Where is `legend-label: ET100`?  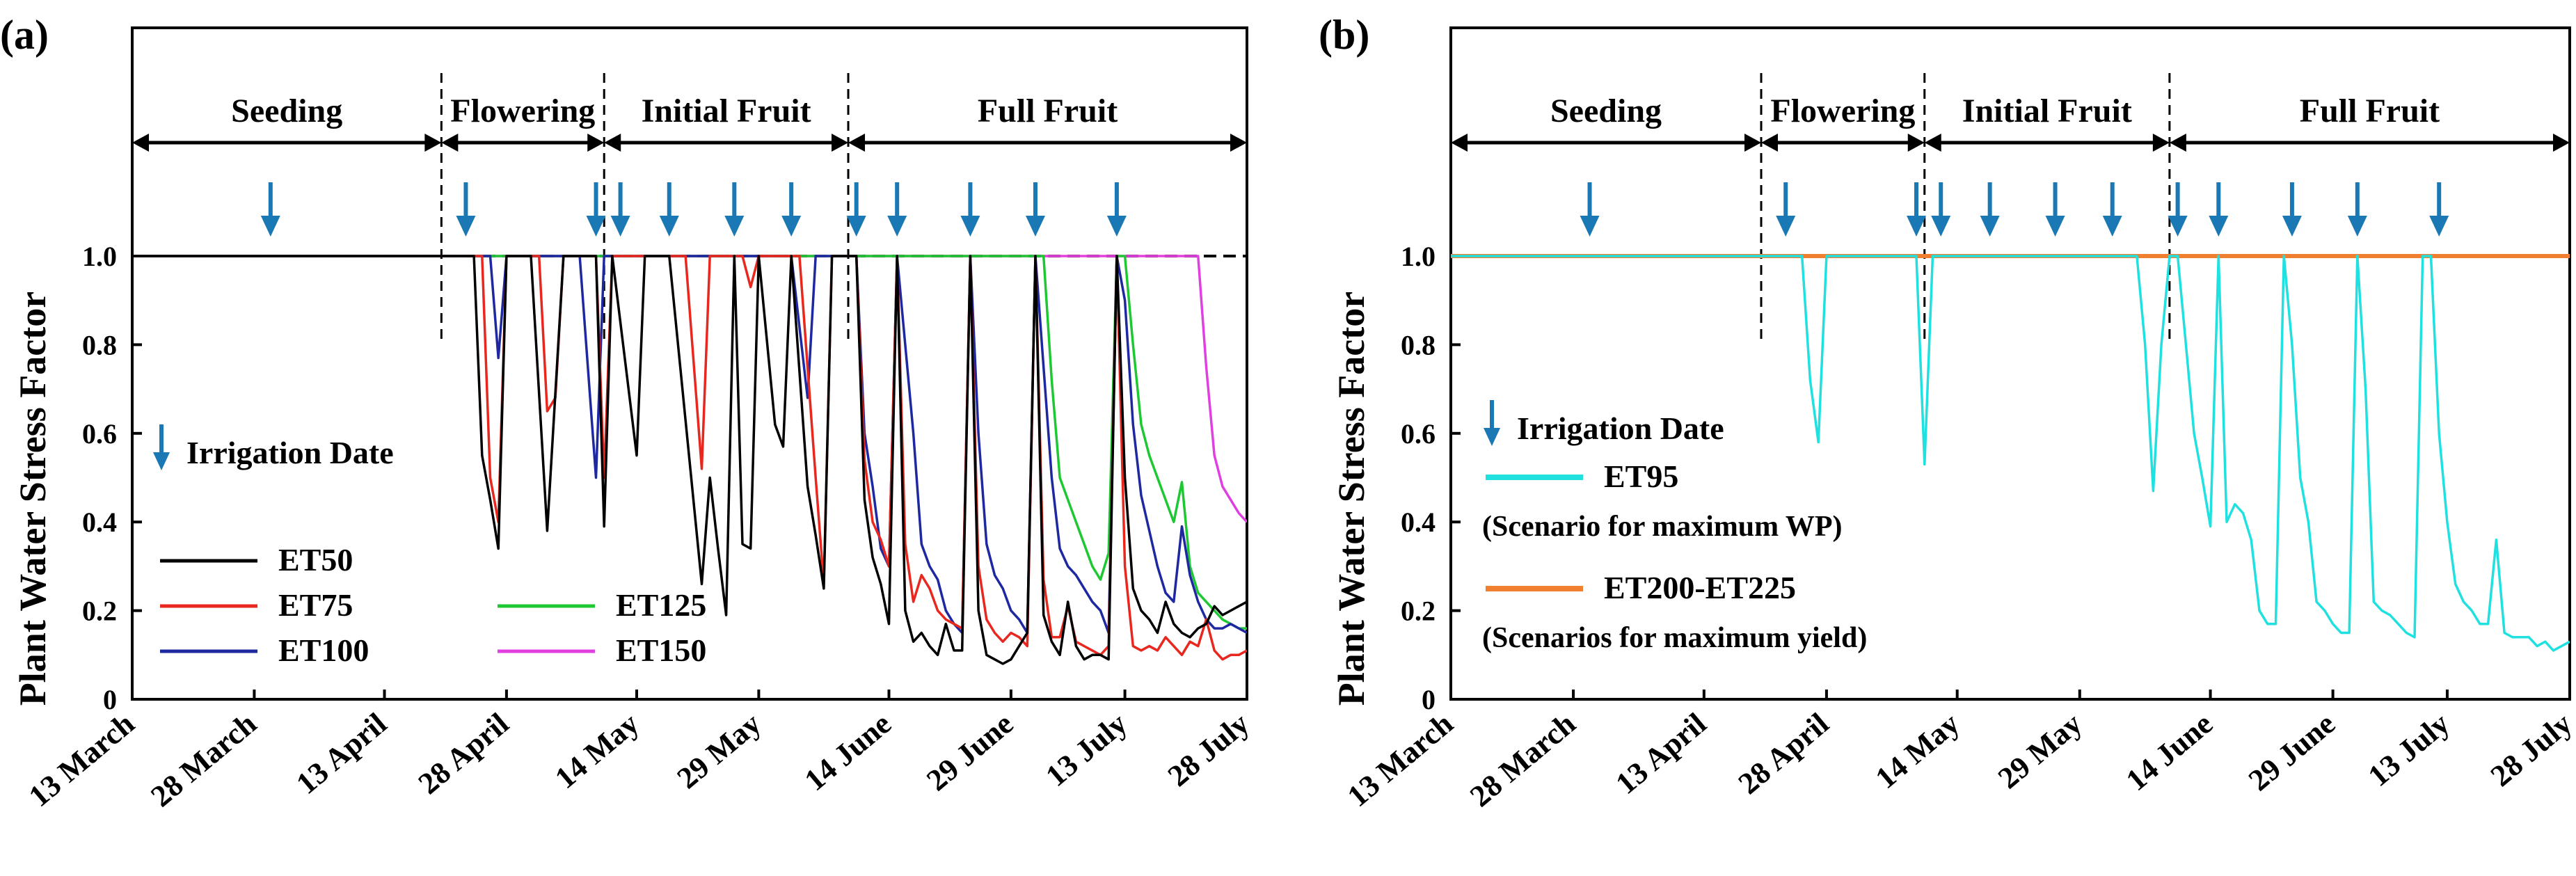
legend-label: ET100 is located at coordinates (323, 650).